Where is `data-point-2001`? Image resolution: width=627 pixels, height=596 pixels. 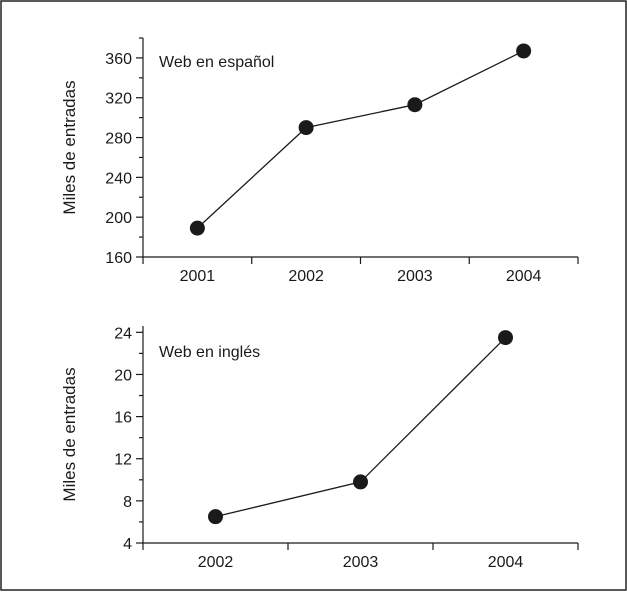 data-point-2001 is located at coordinates (197, 228).